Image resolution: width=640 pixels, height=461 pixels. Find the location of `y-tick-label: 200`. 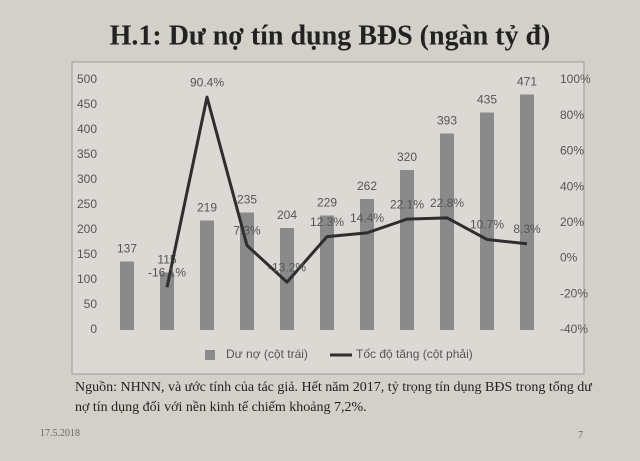

y-tick-label: 200 is located at coordinates (87, 229).